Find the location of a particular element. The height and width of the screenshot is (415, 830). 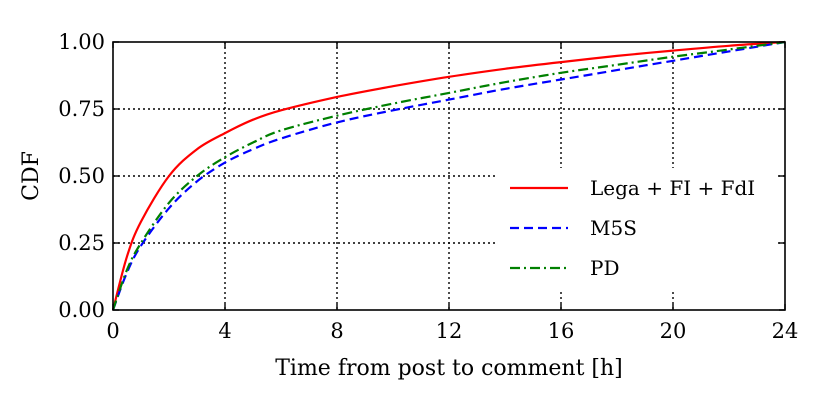

y-tick-label: 0.50 is located at coordinates (81, 176).